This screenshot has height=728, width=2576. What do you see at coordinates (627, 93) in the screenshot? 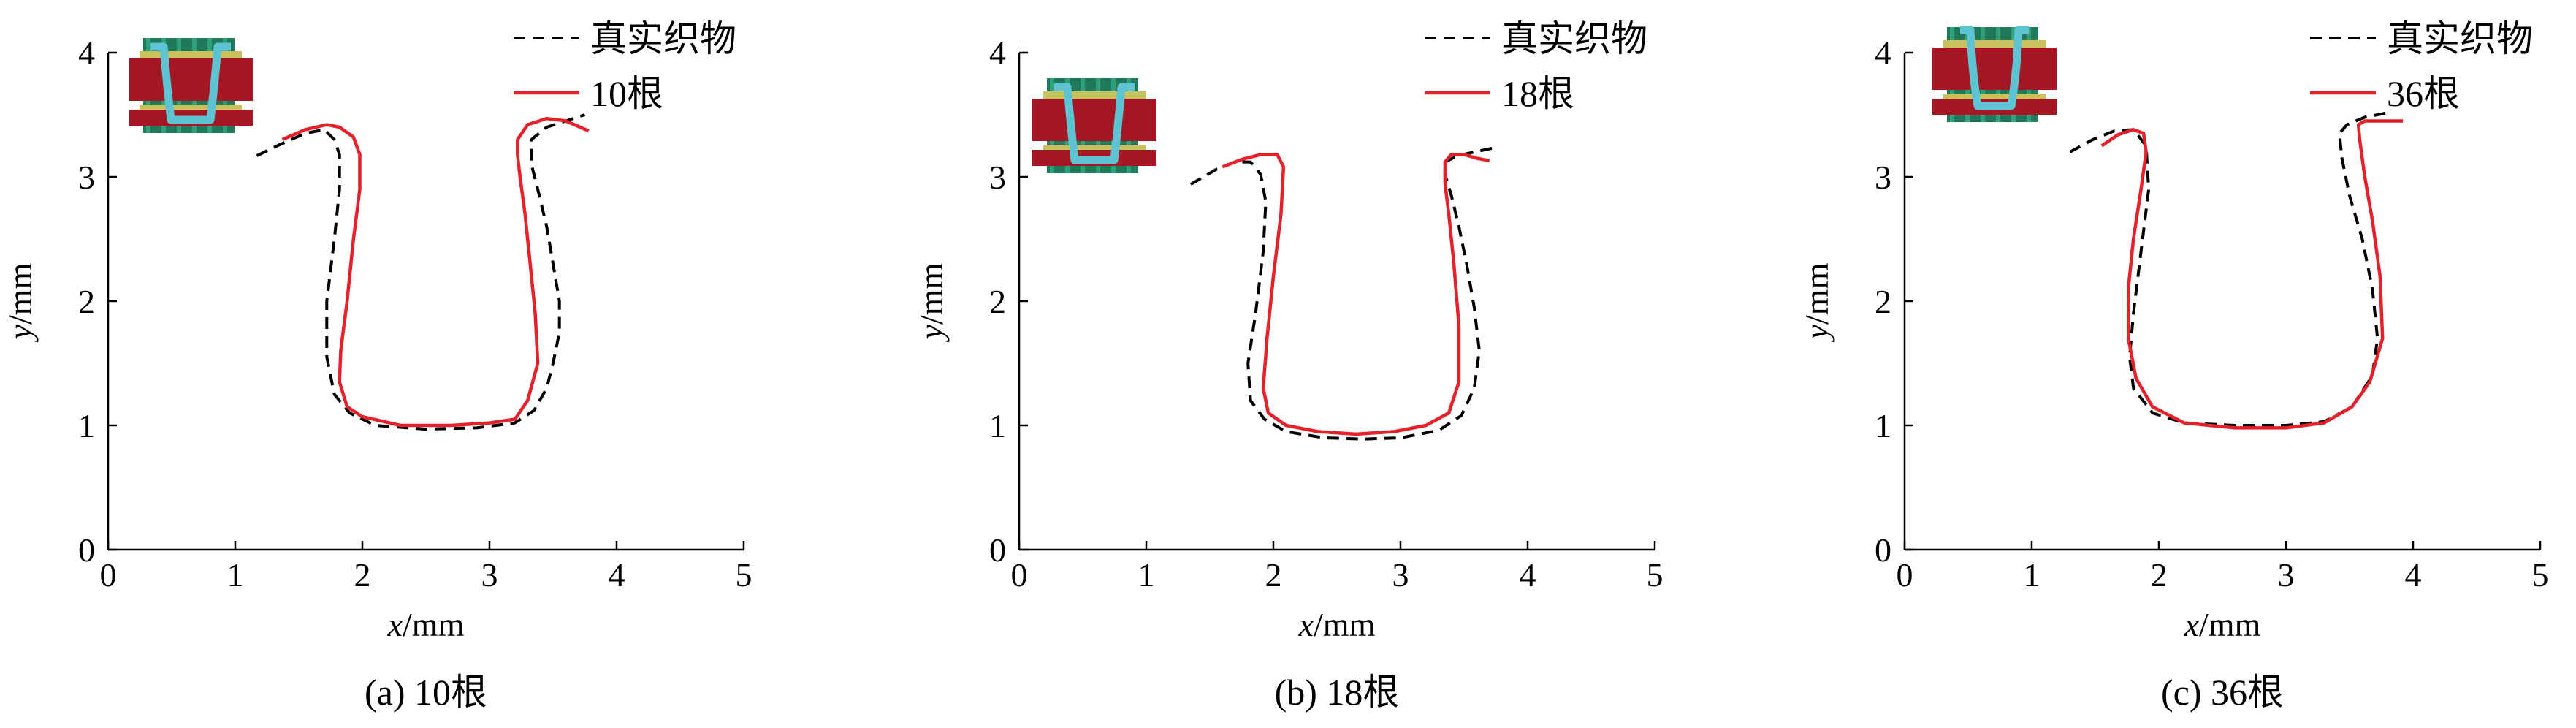
I see `legend-label: 10根` at bounding box center [627, 93].